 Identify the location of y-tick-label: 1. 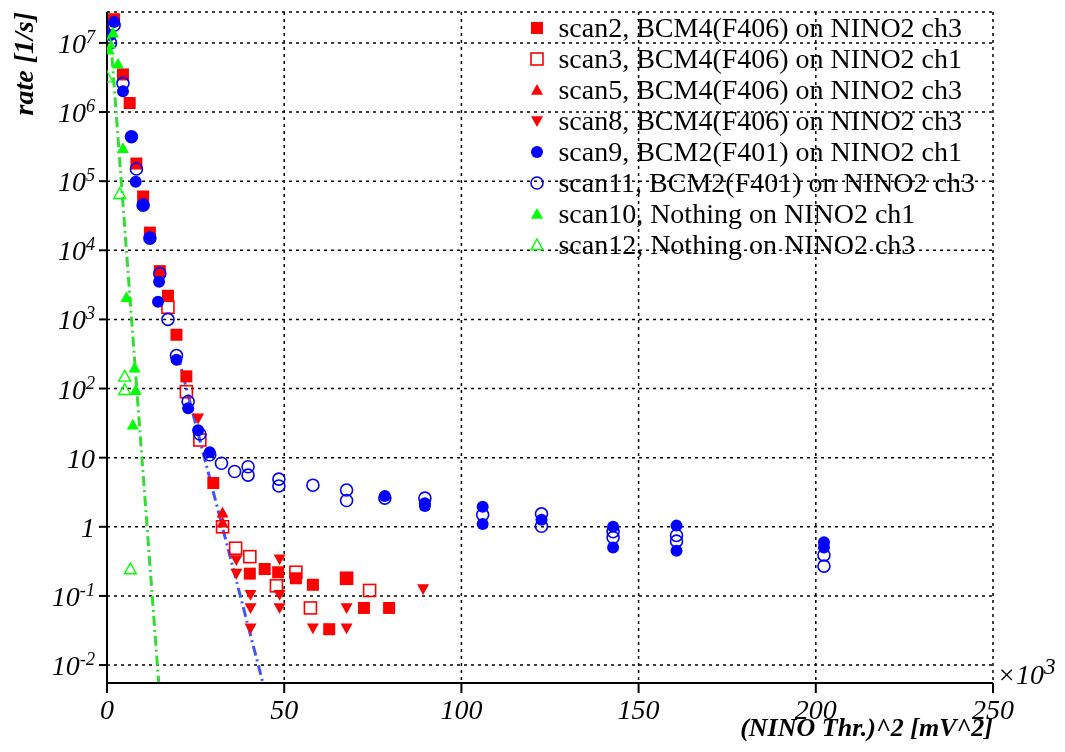
(88, 527).